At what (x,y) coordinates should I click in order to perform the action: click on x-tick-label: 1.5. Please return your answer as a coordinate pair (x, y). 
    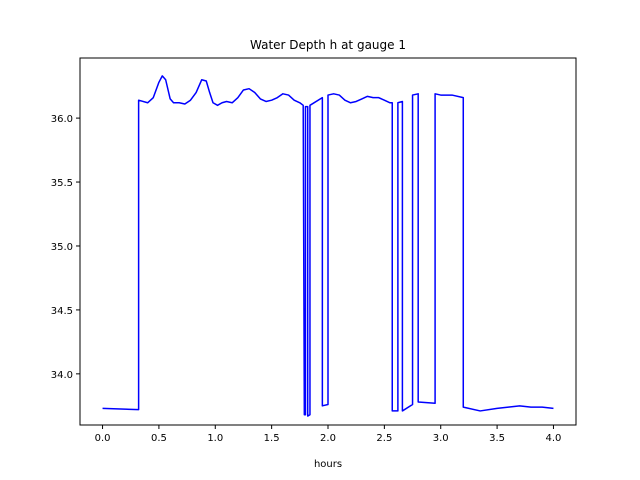
    Looking at the image, I should click on (272, 438).